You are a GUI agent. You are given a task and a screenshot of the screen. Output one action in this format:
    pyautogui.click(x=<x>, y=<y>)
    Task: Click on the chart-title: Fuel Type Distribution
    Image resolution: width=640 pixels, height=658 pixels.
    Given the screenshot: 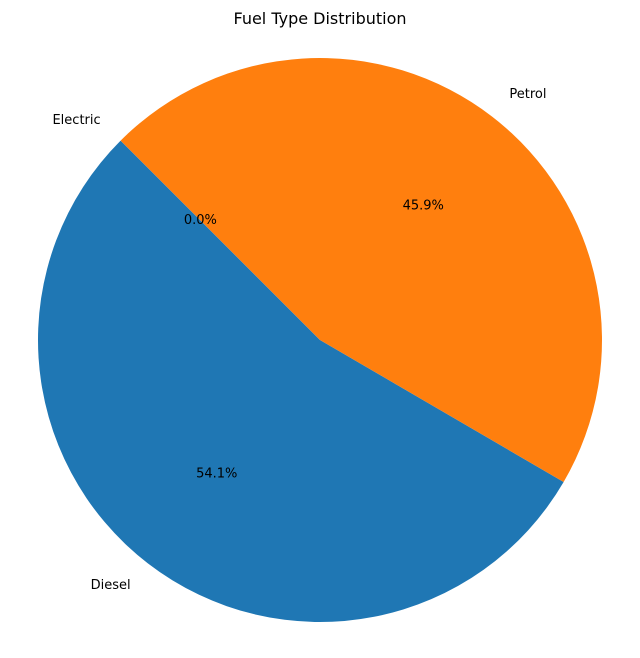 What is the action you would take?
    pyautogui.click(x=319, y=18)
    